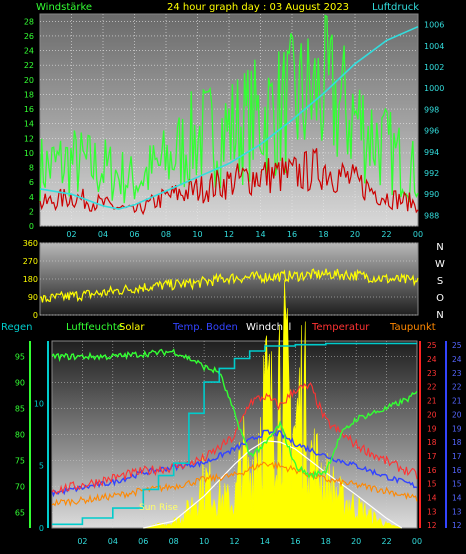  Describe the element at coordinates (431, 215) in the screenshot. I see `pressure-y-tick: 988` at that location.